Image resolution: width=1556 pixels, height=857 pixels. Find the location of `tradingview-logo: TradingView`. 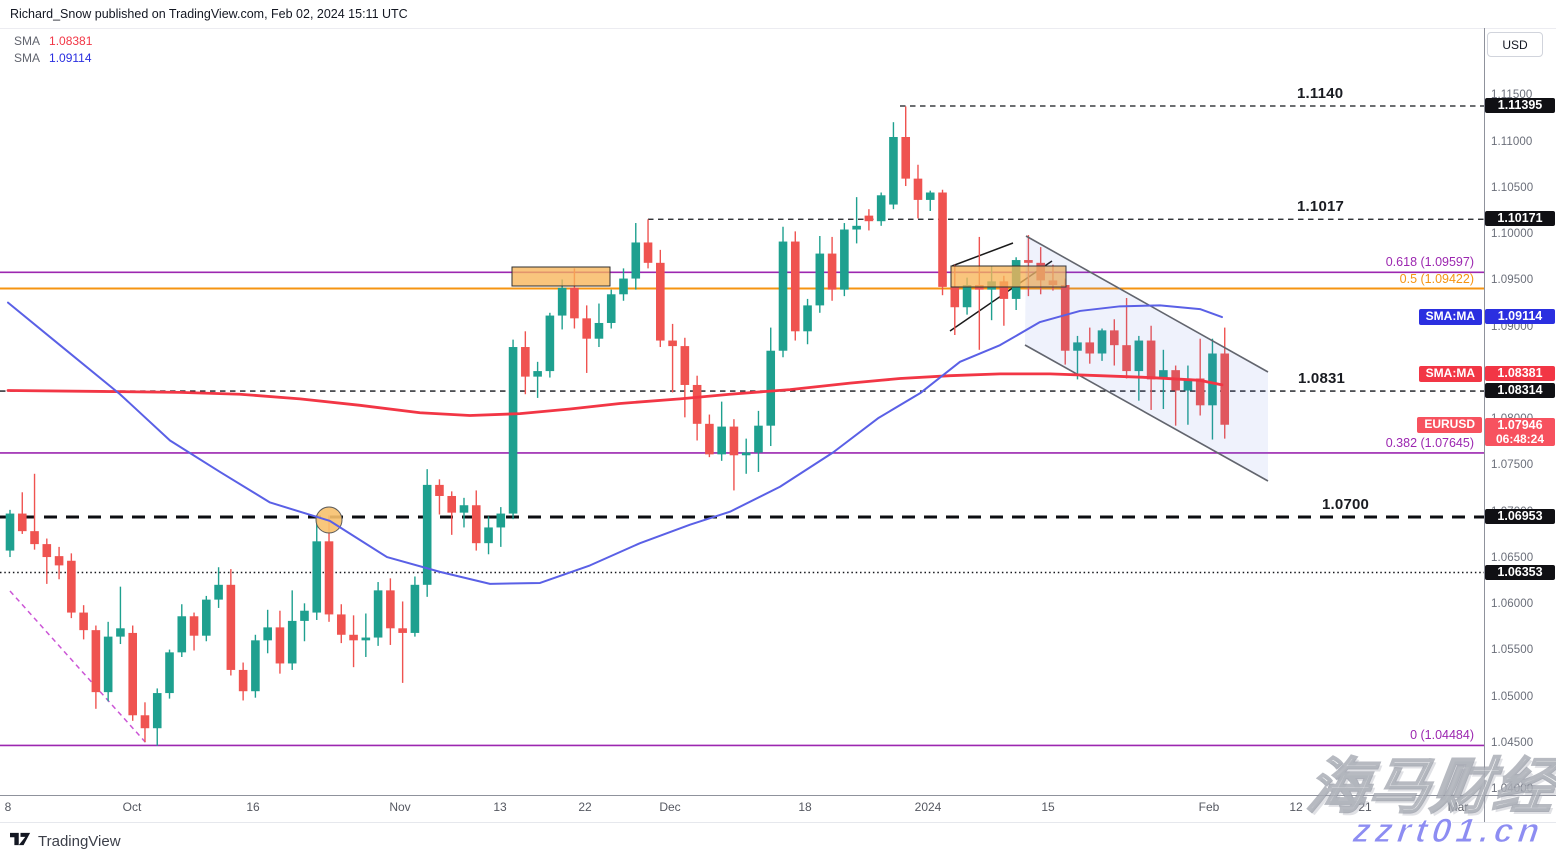

tradingview-logo: TradingView is located at coordinates (65, 841).